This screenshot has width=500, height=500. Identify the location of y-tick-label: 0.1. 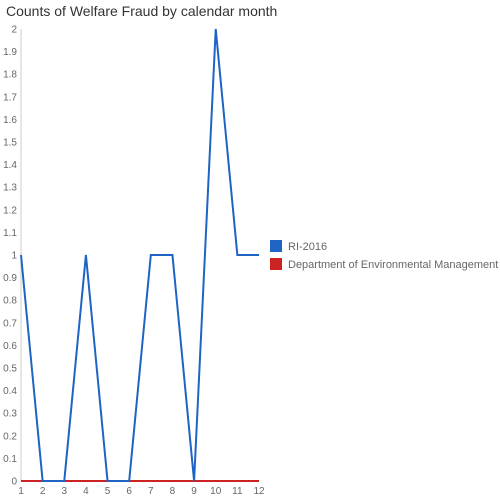
(10, 459).